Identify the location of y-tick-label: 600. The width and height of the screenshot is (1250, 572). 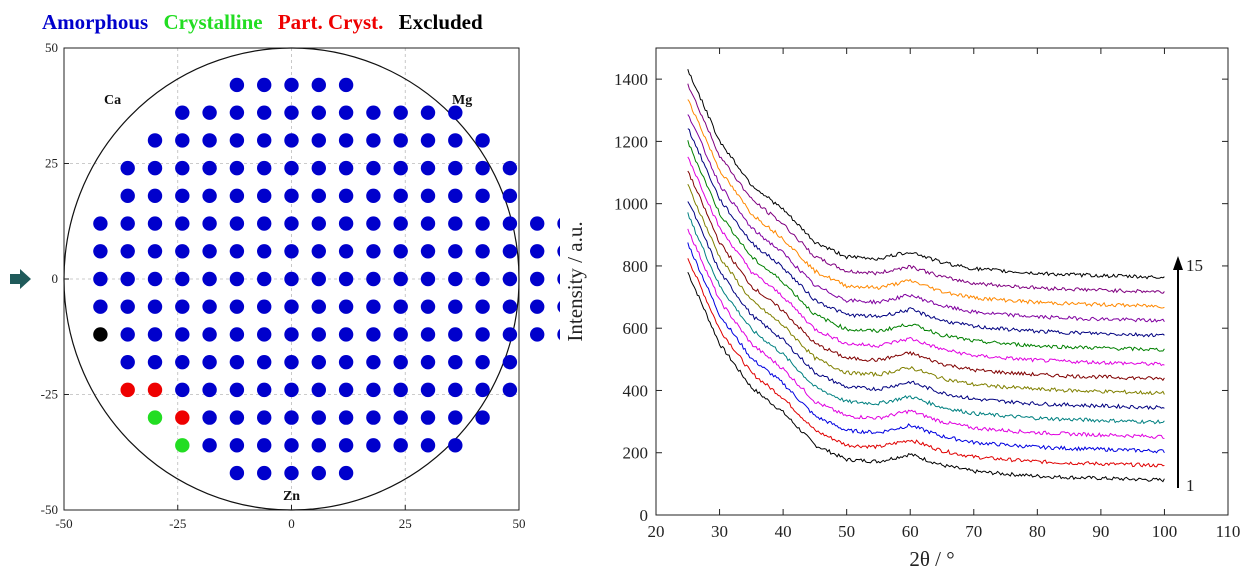
(636, 328).